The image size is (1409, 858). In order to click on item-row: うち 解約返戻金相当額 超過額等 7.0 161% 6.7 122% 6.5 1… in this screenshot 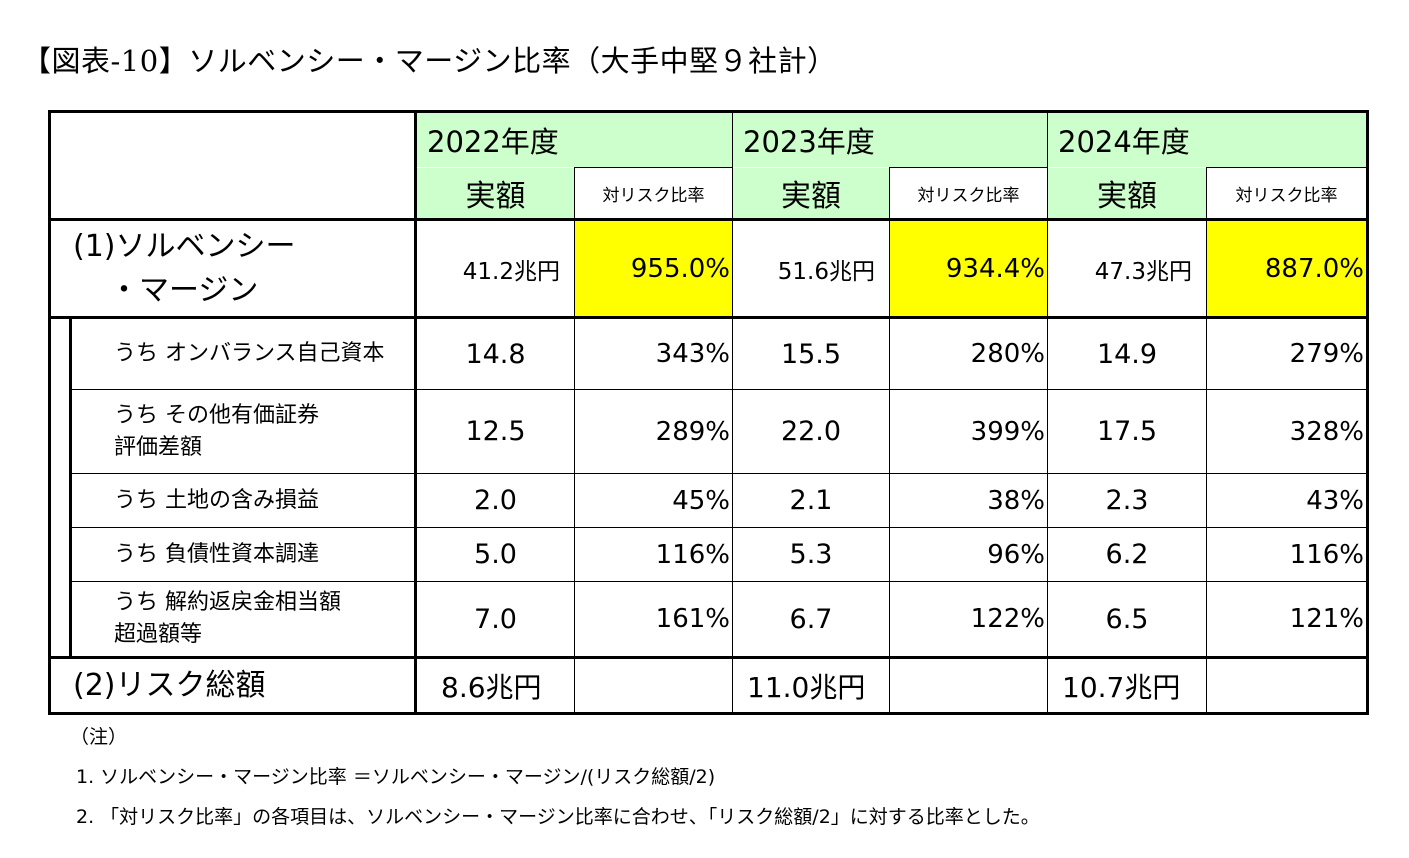, I will do `click(709, 620)`.